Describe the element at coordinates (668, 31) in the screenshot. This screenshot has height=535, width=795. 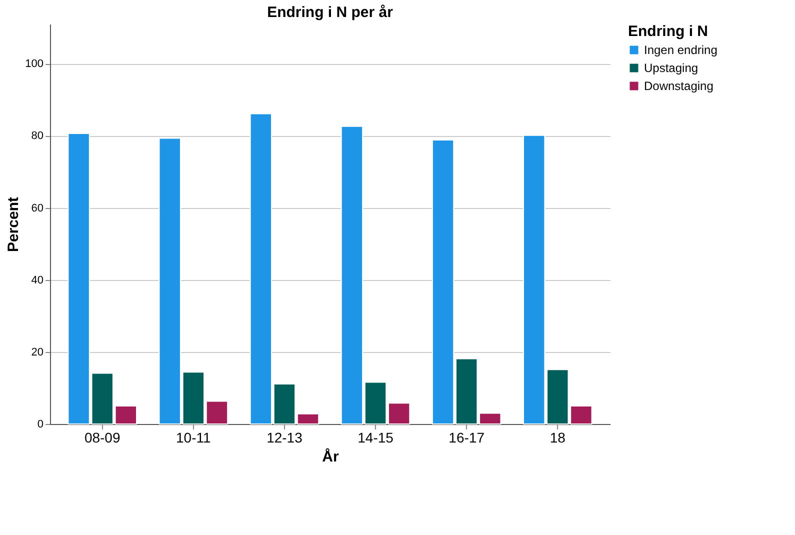
I see `legend-title: Endring i N` at that location.